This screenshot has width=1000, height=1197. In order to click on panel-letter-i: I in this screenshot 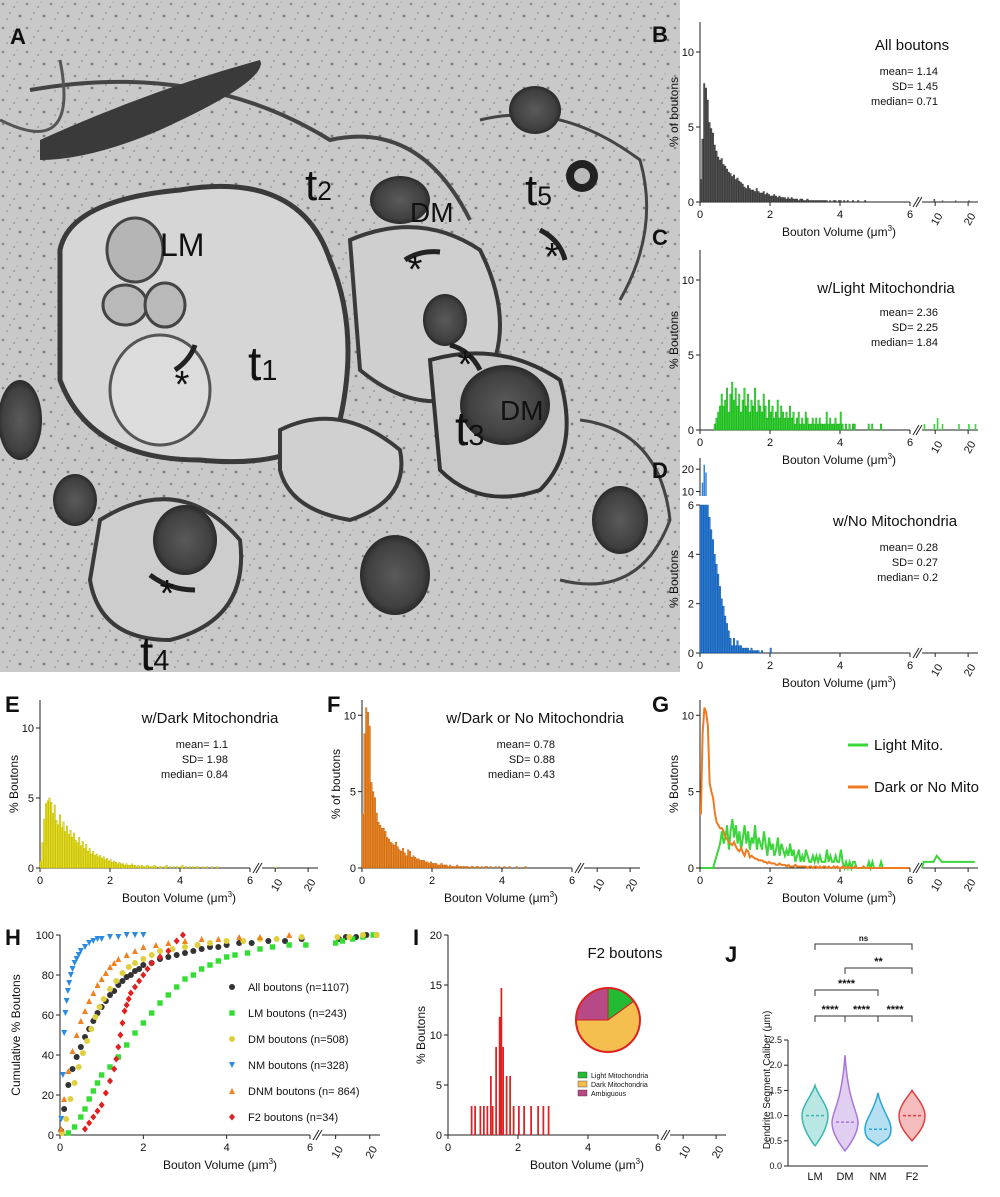, I will do `click(416, 937)`.